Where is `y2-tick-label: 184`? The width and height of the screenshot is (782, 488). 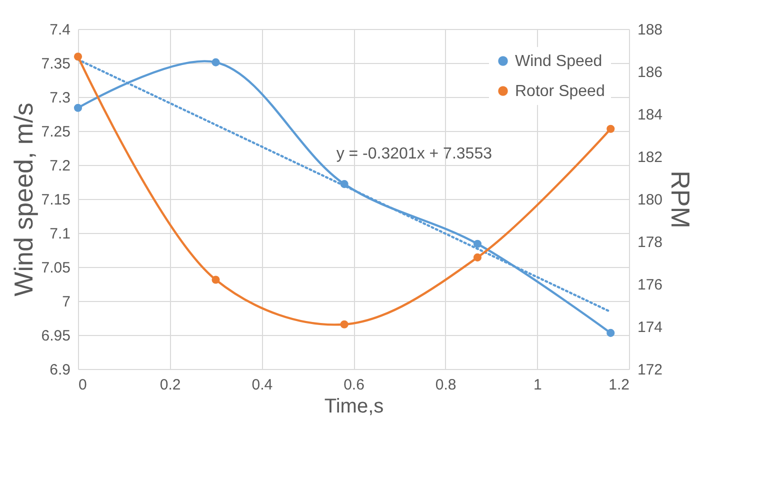
y2-tick-label: 184 is located at coordinates (650, 115).